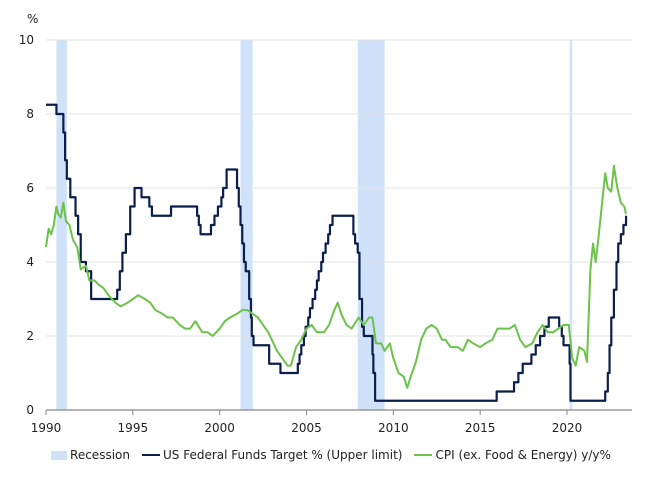  What do you see at coordinates (423, 455) in the screenshot?
I see `cpi-swatch` at bounding box center [423, 455].